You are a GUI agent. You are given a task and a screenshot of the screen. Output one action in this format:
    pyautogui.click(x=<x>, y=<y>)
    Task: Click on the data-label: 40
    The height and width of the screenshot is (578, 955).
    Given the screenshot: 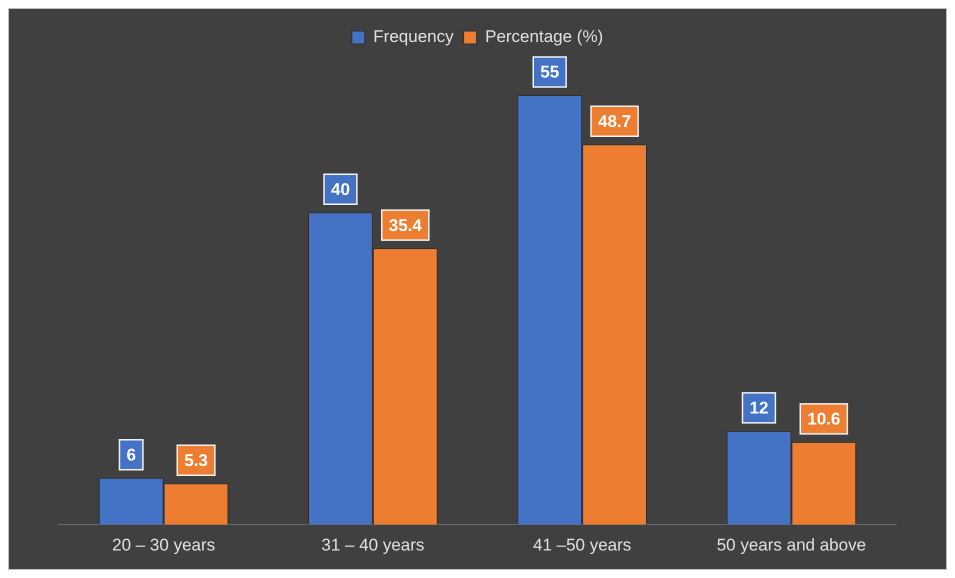 What is the action you would take?
    pyautogui.click(x=340, y=189)
    